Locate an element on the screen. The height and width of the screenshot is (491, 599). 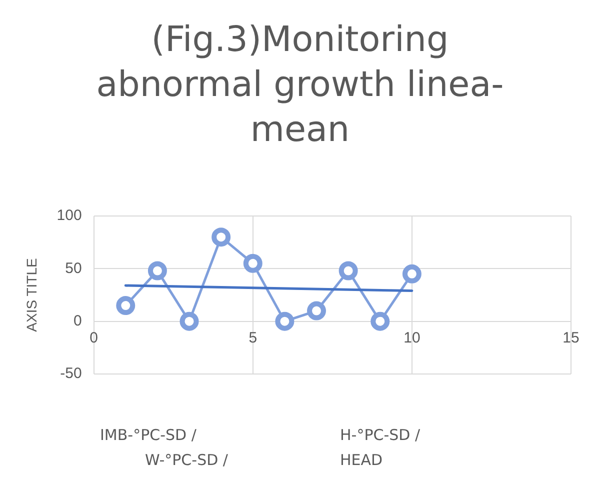
y-tick-label: -50 is located at coordinates (71, 373).